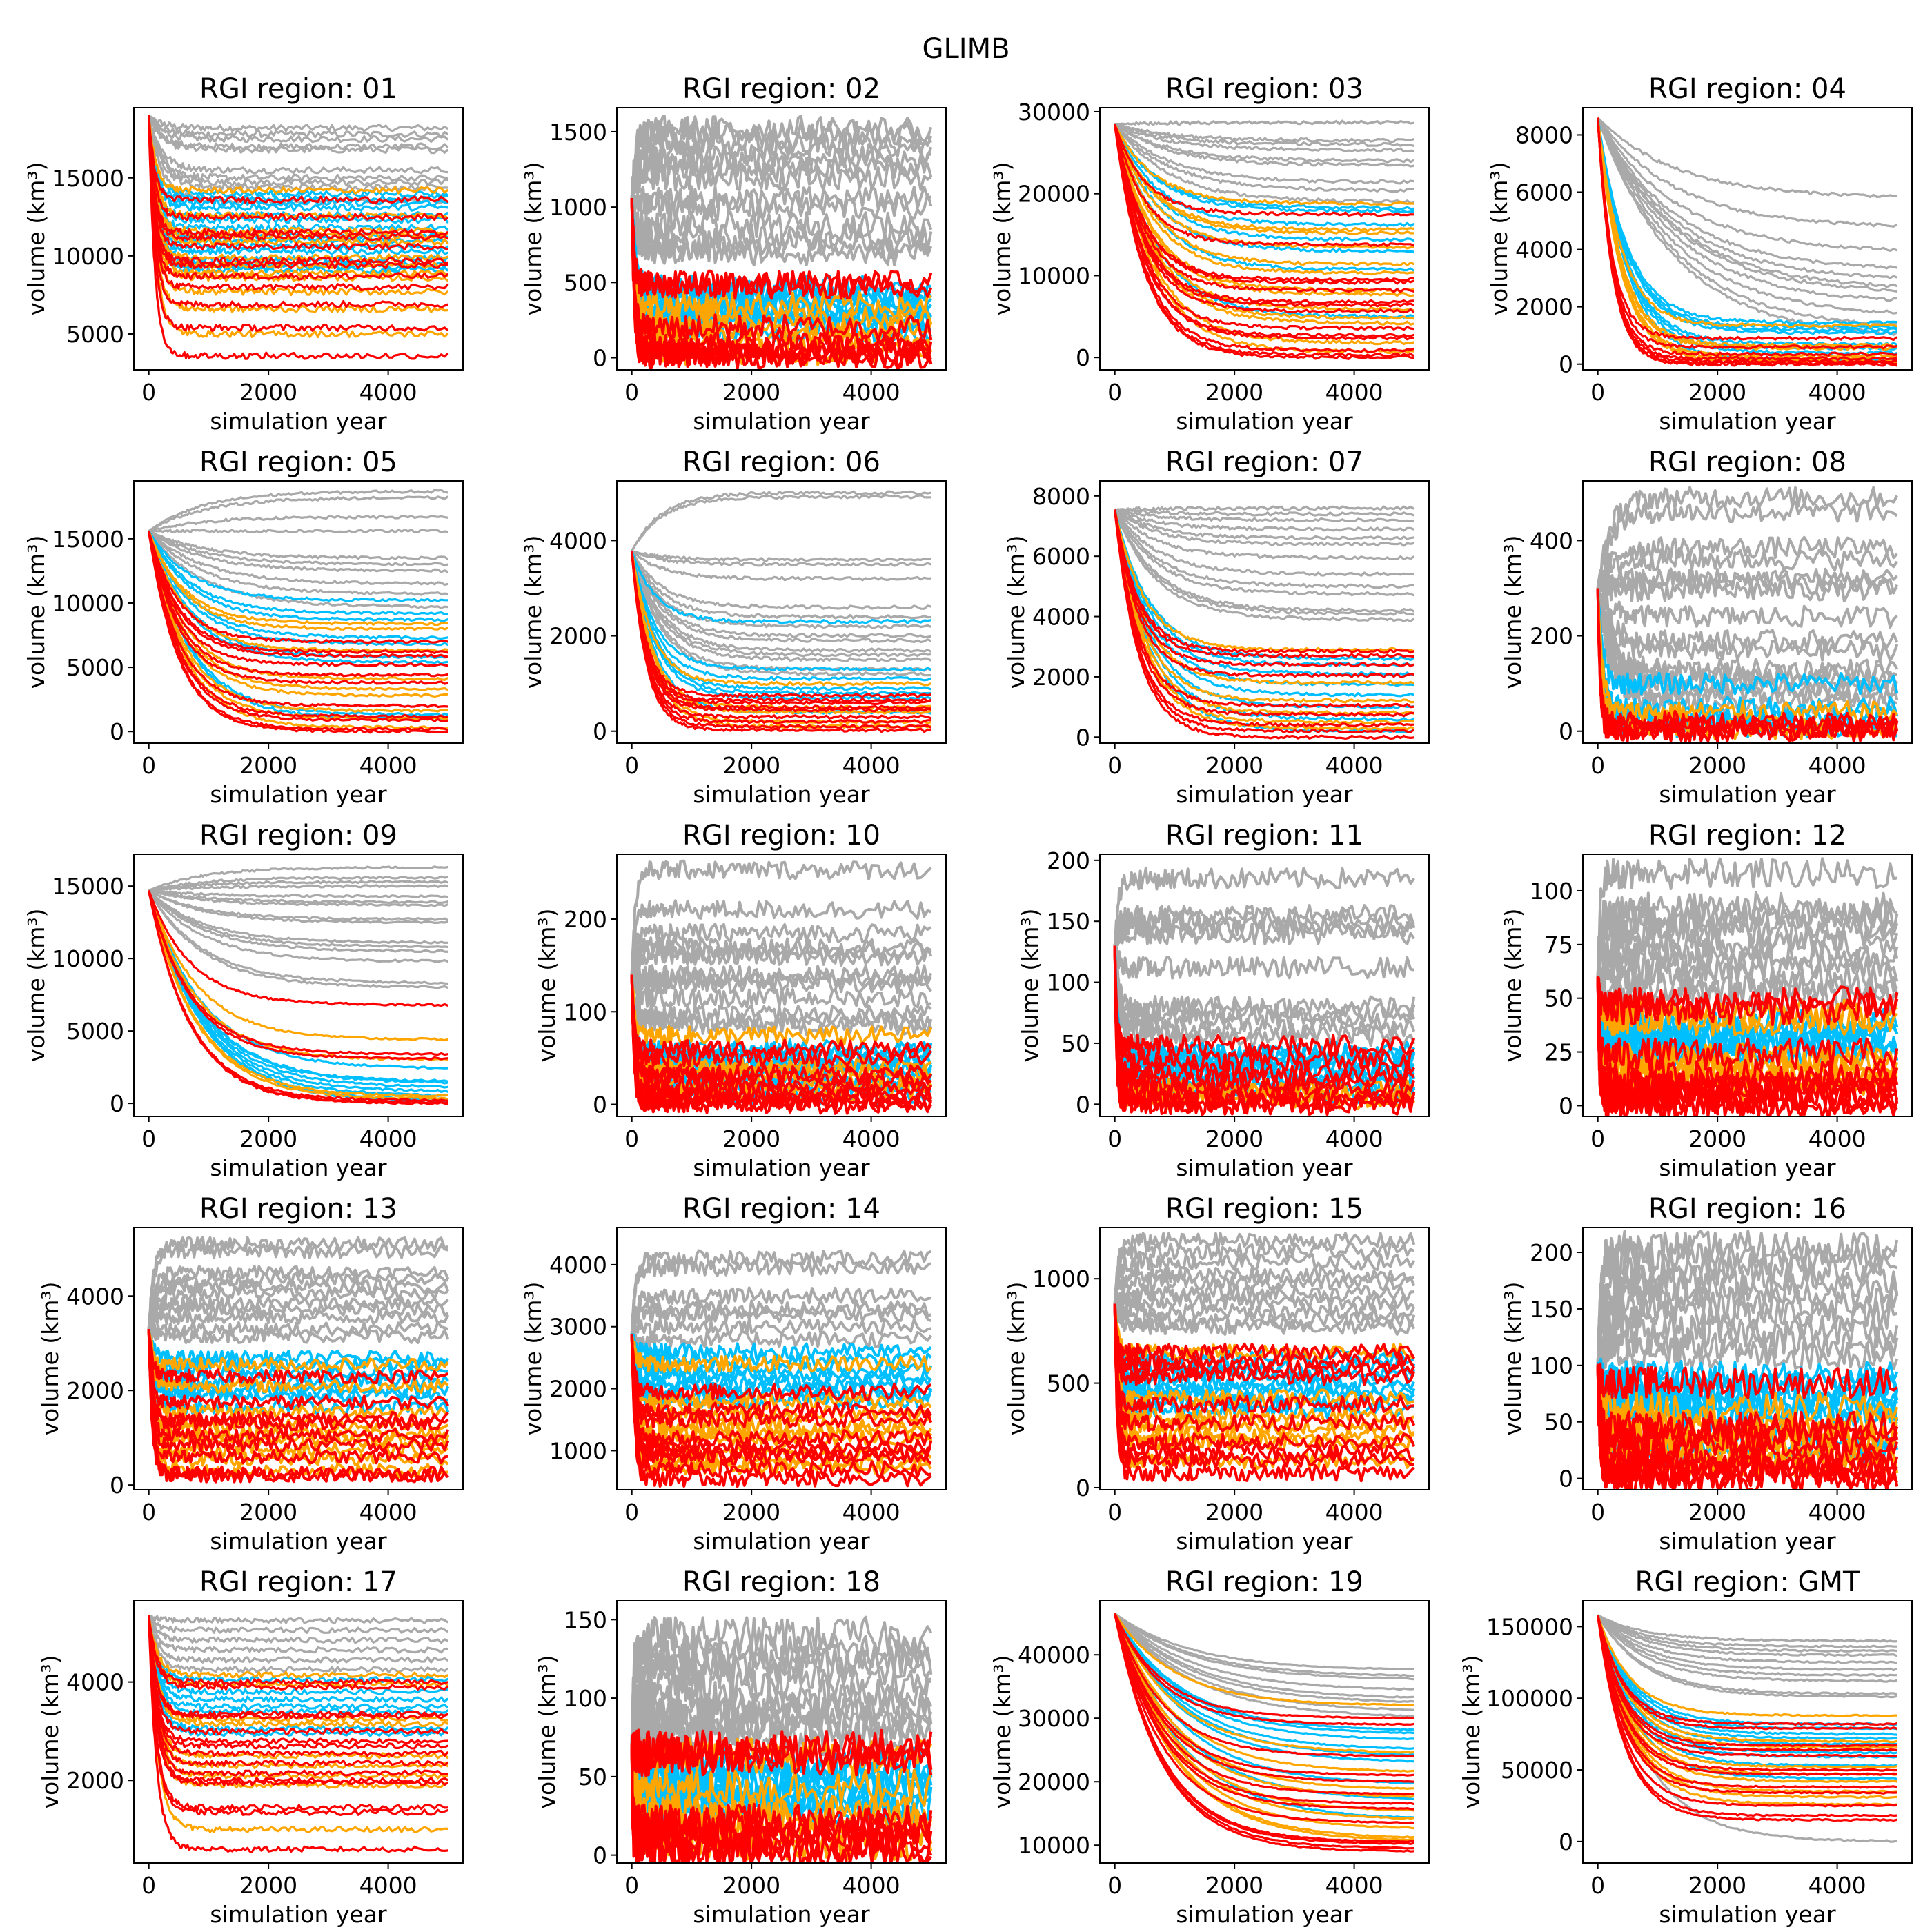  Describe the element at coordinates (95, 1031) in the screenshot. I see `y-tick-label: 5000` at that location.